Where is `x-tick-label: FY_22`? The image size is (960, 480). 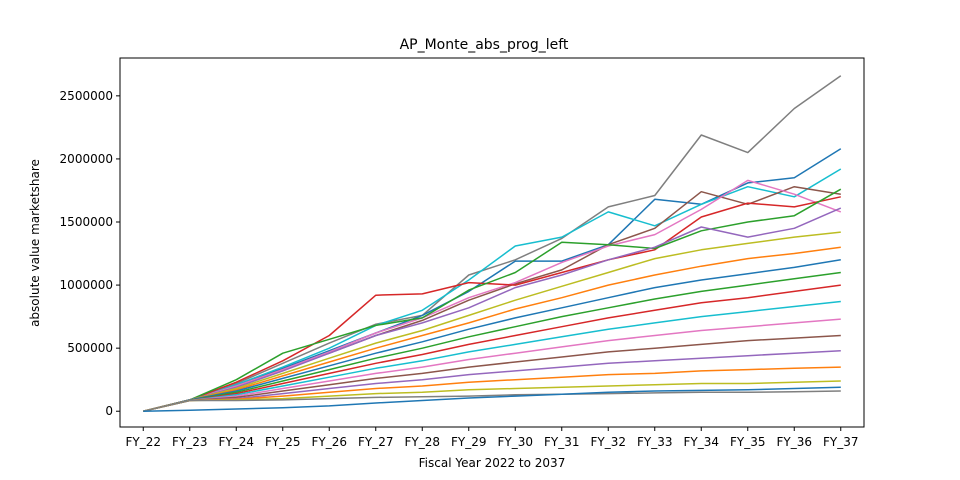 x-tick-label: FY_22 is located at coordinates (143, 442).